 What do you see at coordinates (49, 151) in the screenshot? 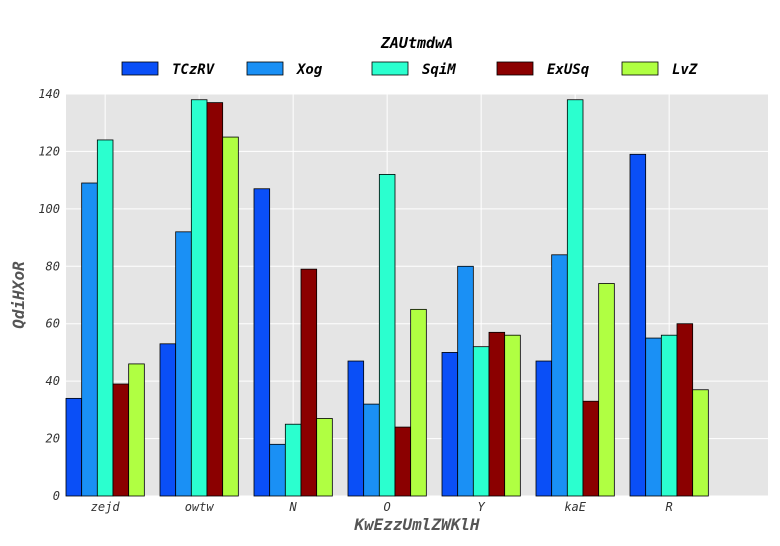
I see `y-tick-label: 120` at bounding box center [49, 151].